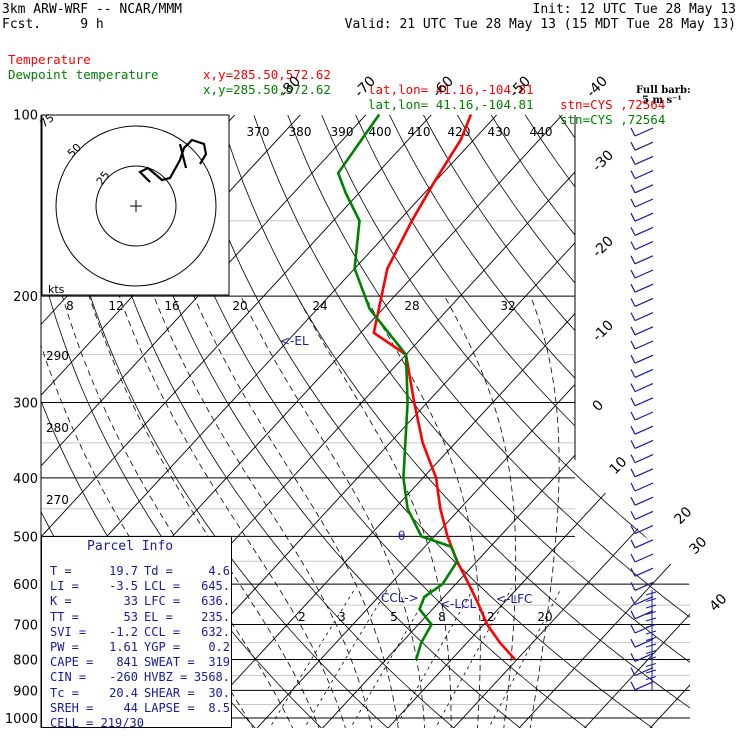 The width and height of the screenshot is (740, 740). Describe the element at coordinates (25, 479) in the screenshot. I see `pressure-tick-label: 400` at that location.